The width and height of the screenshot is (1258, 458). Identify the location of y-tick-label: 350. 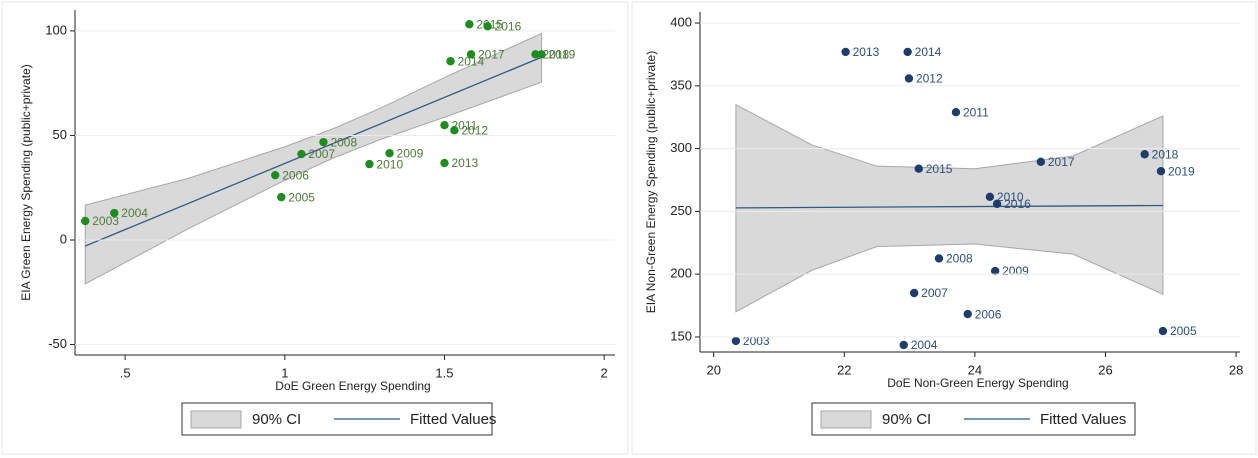
(681, 84).